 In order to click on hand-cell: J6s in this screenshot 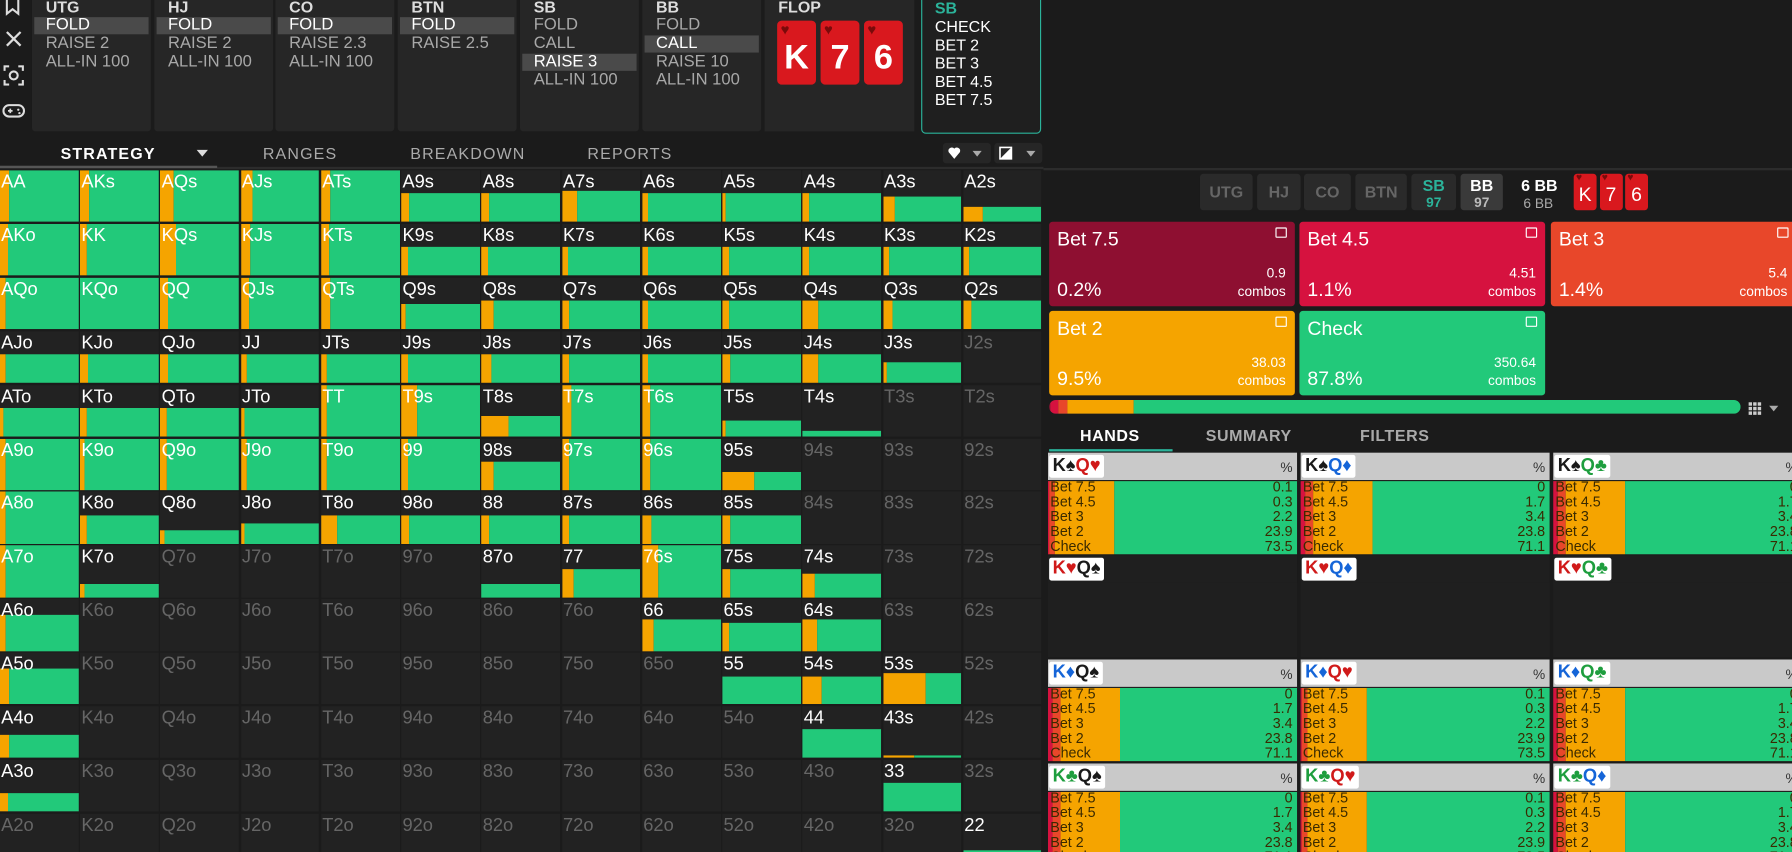, I will do `click(681, 357)`.